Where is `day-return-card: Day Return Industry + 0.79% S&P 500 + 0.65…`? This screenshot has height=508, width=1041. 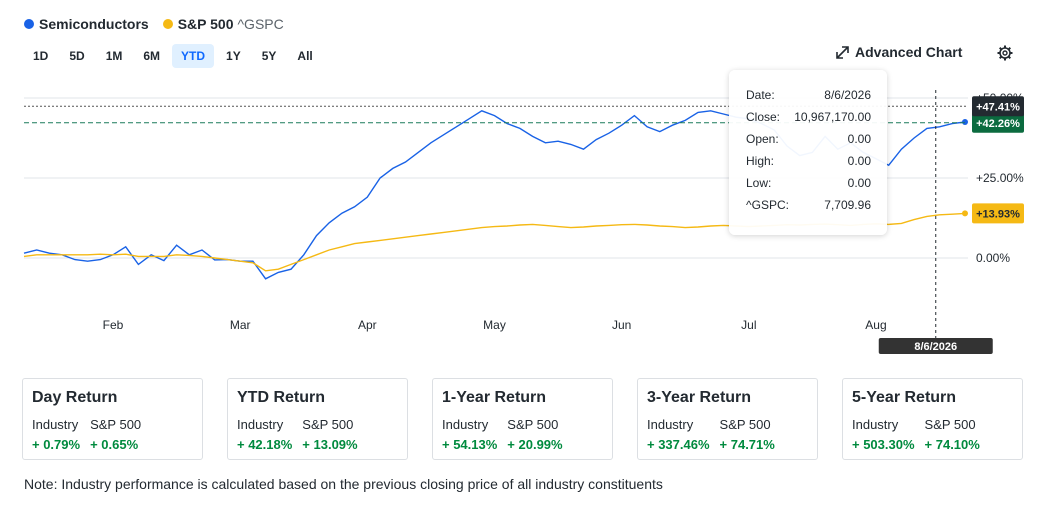 day-return-card: Day Return Industry + 0.79% S&P 500 + 0.65… is located at coordinates (112, 419).